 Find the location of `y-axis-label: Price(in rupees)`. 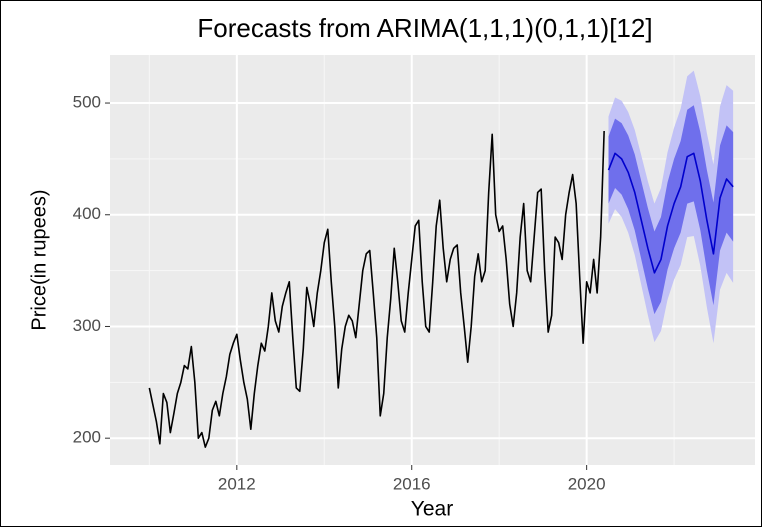

y-axis-label: Price(in rupees) is located at coordinates (39, 259).